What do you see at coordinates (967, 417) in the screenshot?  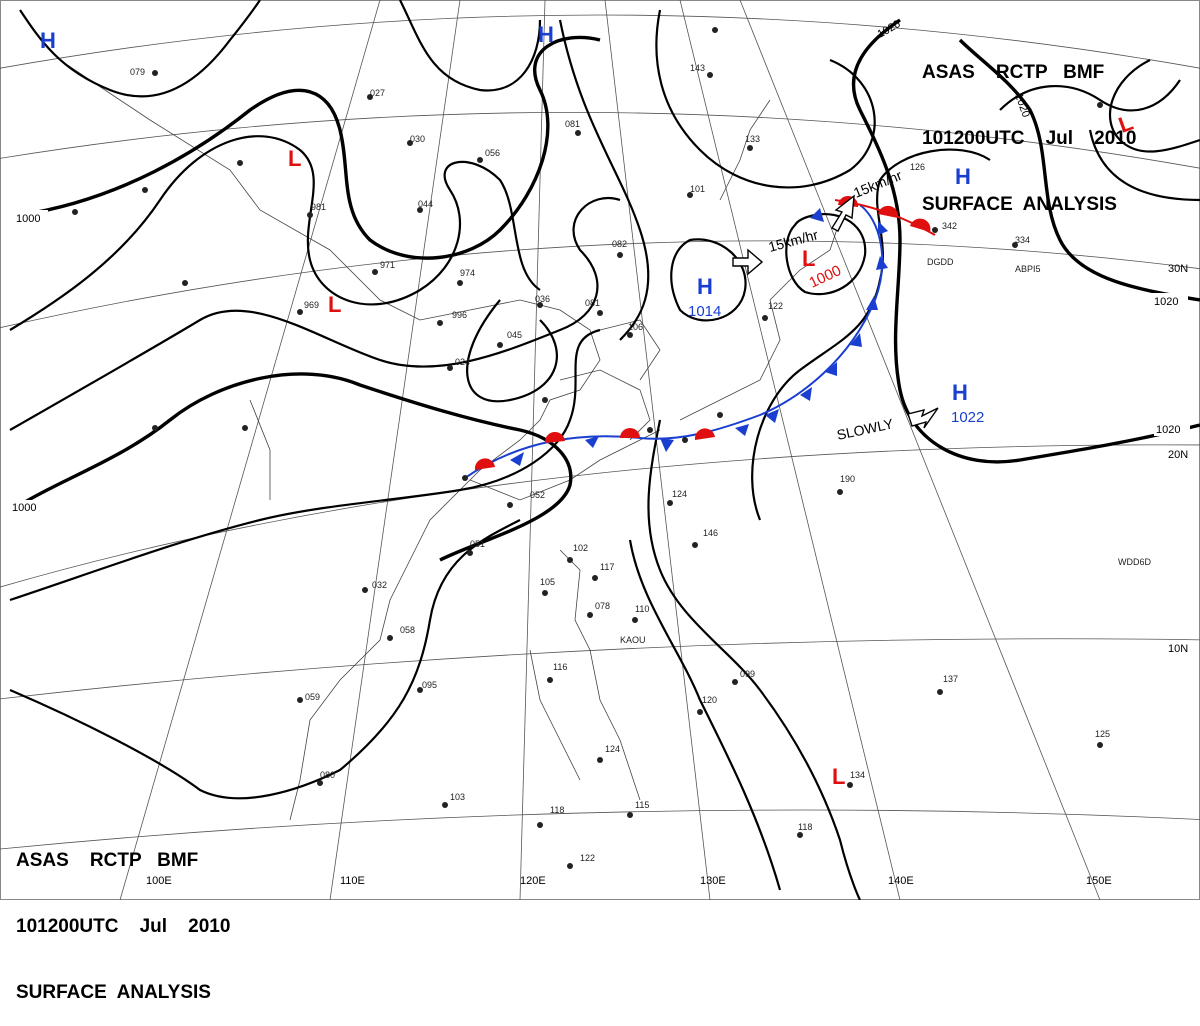 I see `high-center-value: 1022` at bounding box center [967, 417].